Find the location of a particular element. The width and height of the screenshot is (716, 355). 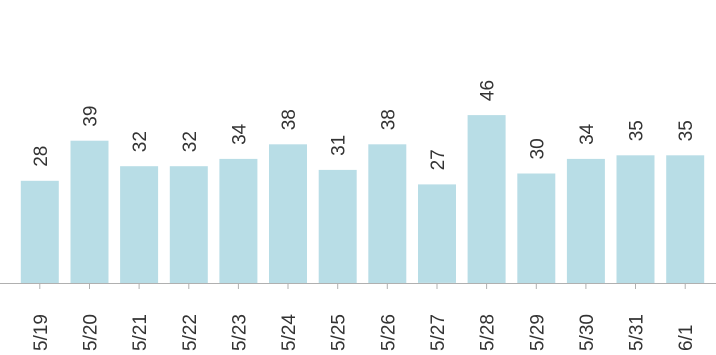

x-tick-label-6/1: 6/1 is located at coordinates (686, 338).